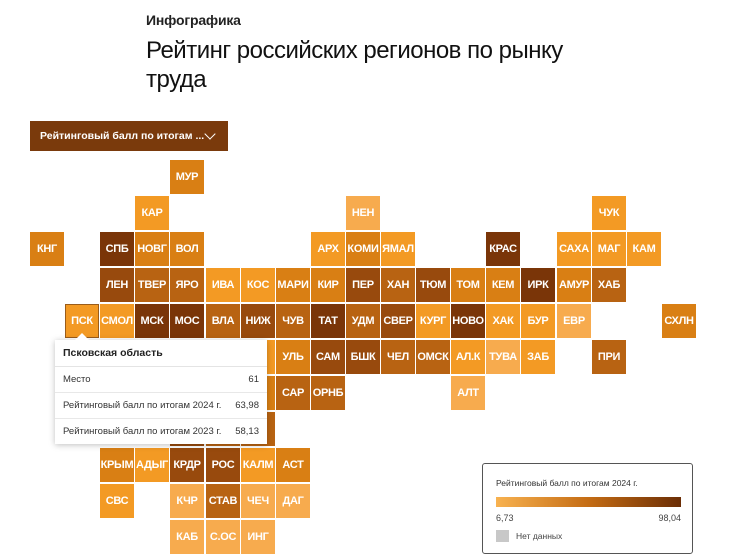 The image size is (746, 559). What do you see at coordinates (161, 380) in the screenshot?
I see `tooltip-row-rank: Место 61` at bounding box center [161, 380].